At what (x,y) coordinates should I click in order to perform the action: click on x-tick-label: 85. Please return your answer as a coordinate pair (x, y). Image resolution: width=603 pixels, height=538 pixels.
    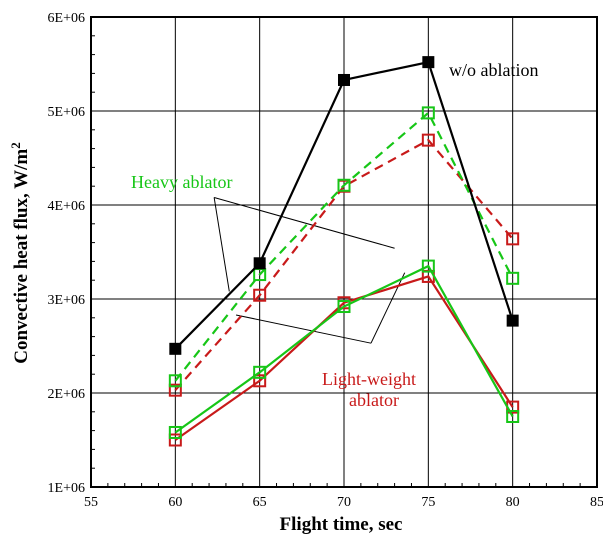
    Looking at the image, I should click on (596, 502).